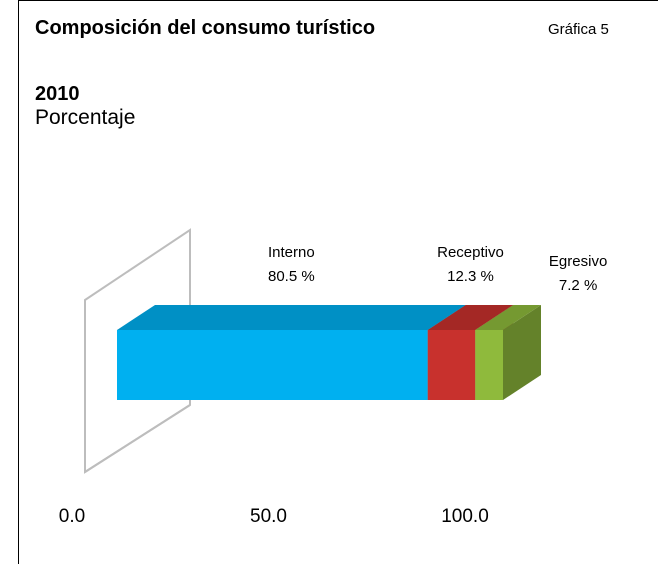 This screenshot has height=564, width=658. I want to click on chart-title: Composición del consumo turístico, so click(205, 28).